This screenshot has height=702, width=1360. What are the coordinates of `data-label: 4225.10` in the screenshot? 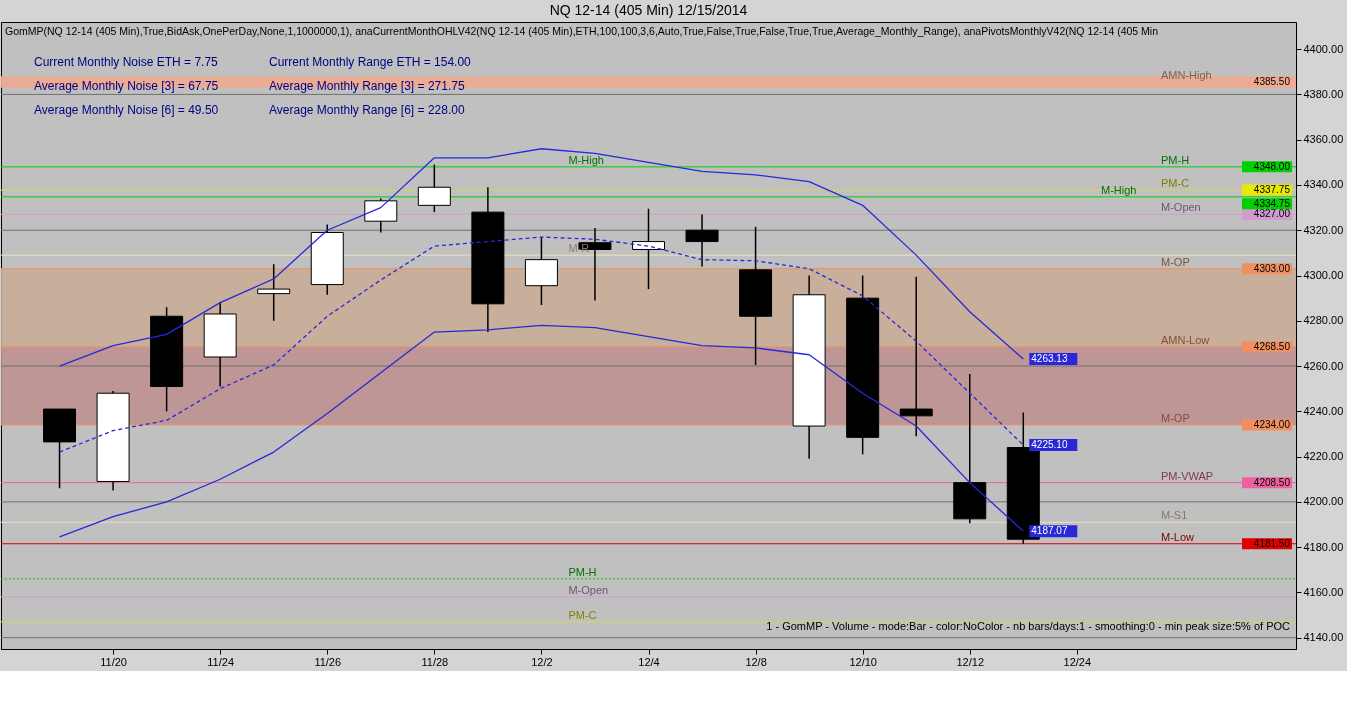 It's located at (1049, 445).